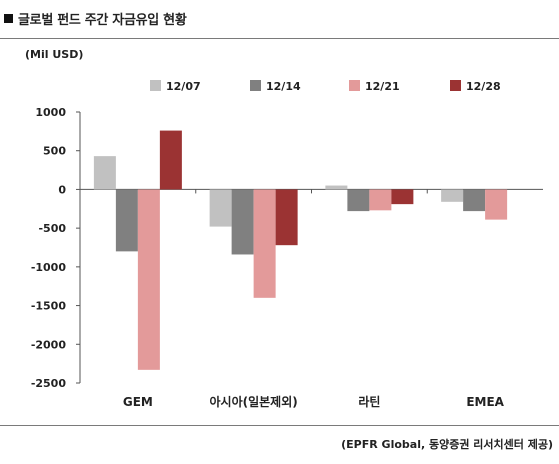 The height and width of the screenshot is (464, 559). Describe the element at coordinates (54, 54) in the screenshot. I see `unit-label: (Mil USD)` at that location.